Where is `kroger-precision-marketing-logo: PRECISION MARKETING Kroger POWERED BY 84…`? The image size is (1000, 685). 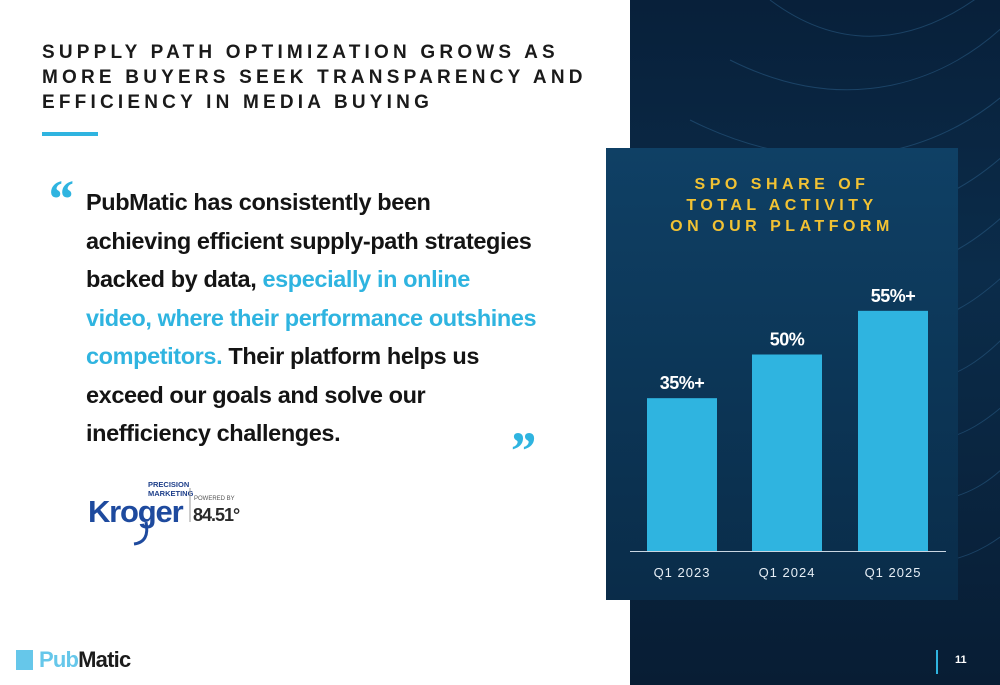 kroger-precision-marketing-logo: PRECISION MARKETING Kroger POWERED BY 84… is located at coordinates (164, 513).